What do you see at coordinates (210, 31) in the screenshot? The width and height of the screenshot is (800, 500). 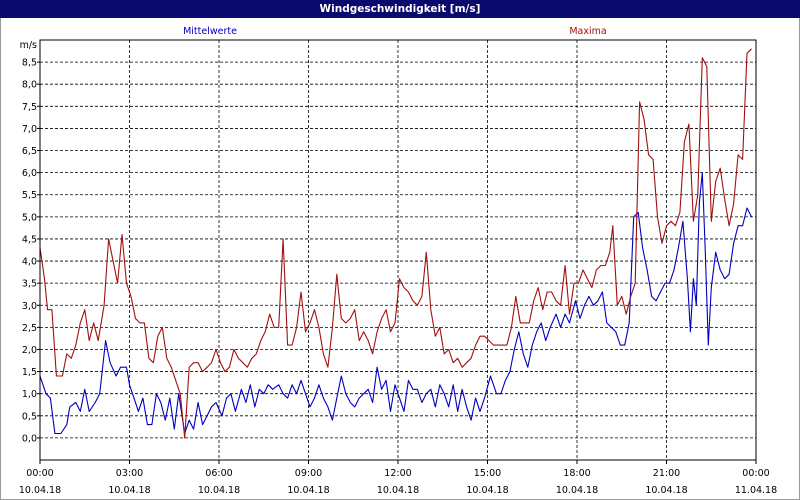 I see `legend-mittelwerte: Mittelwerte` at bounding box center [210, 31].